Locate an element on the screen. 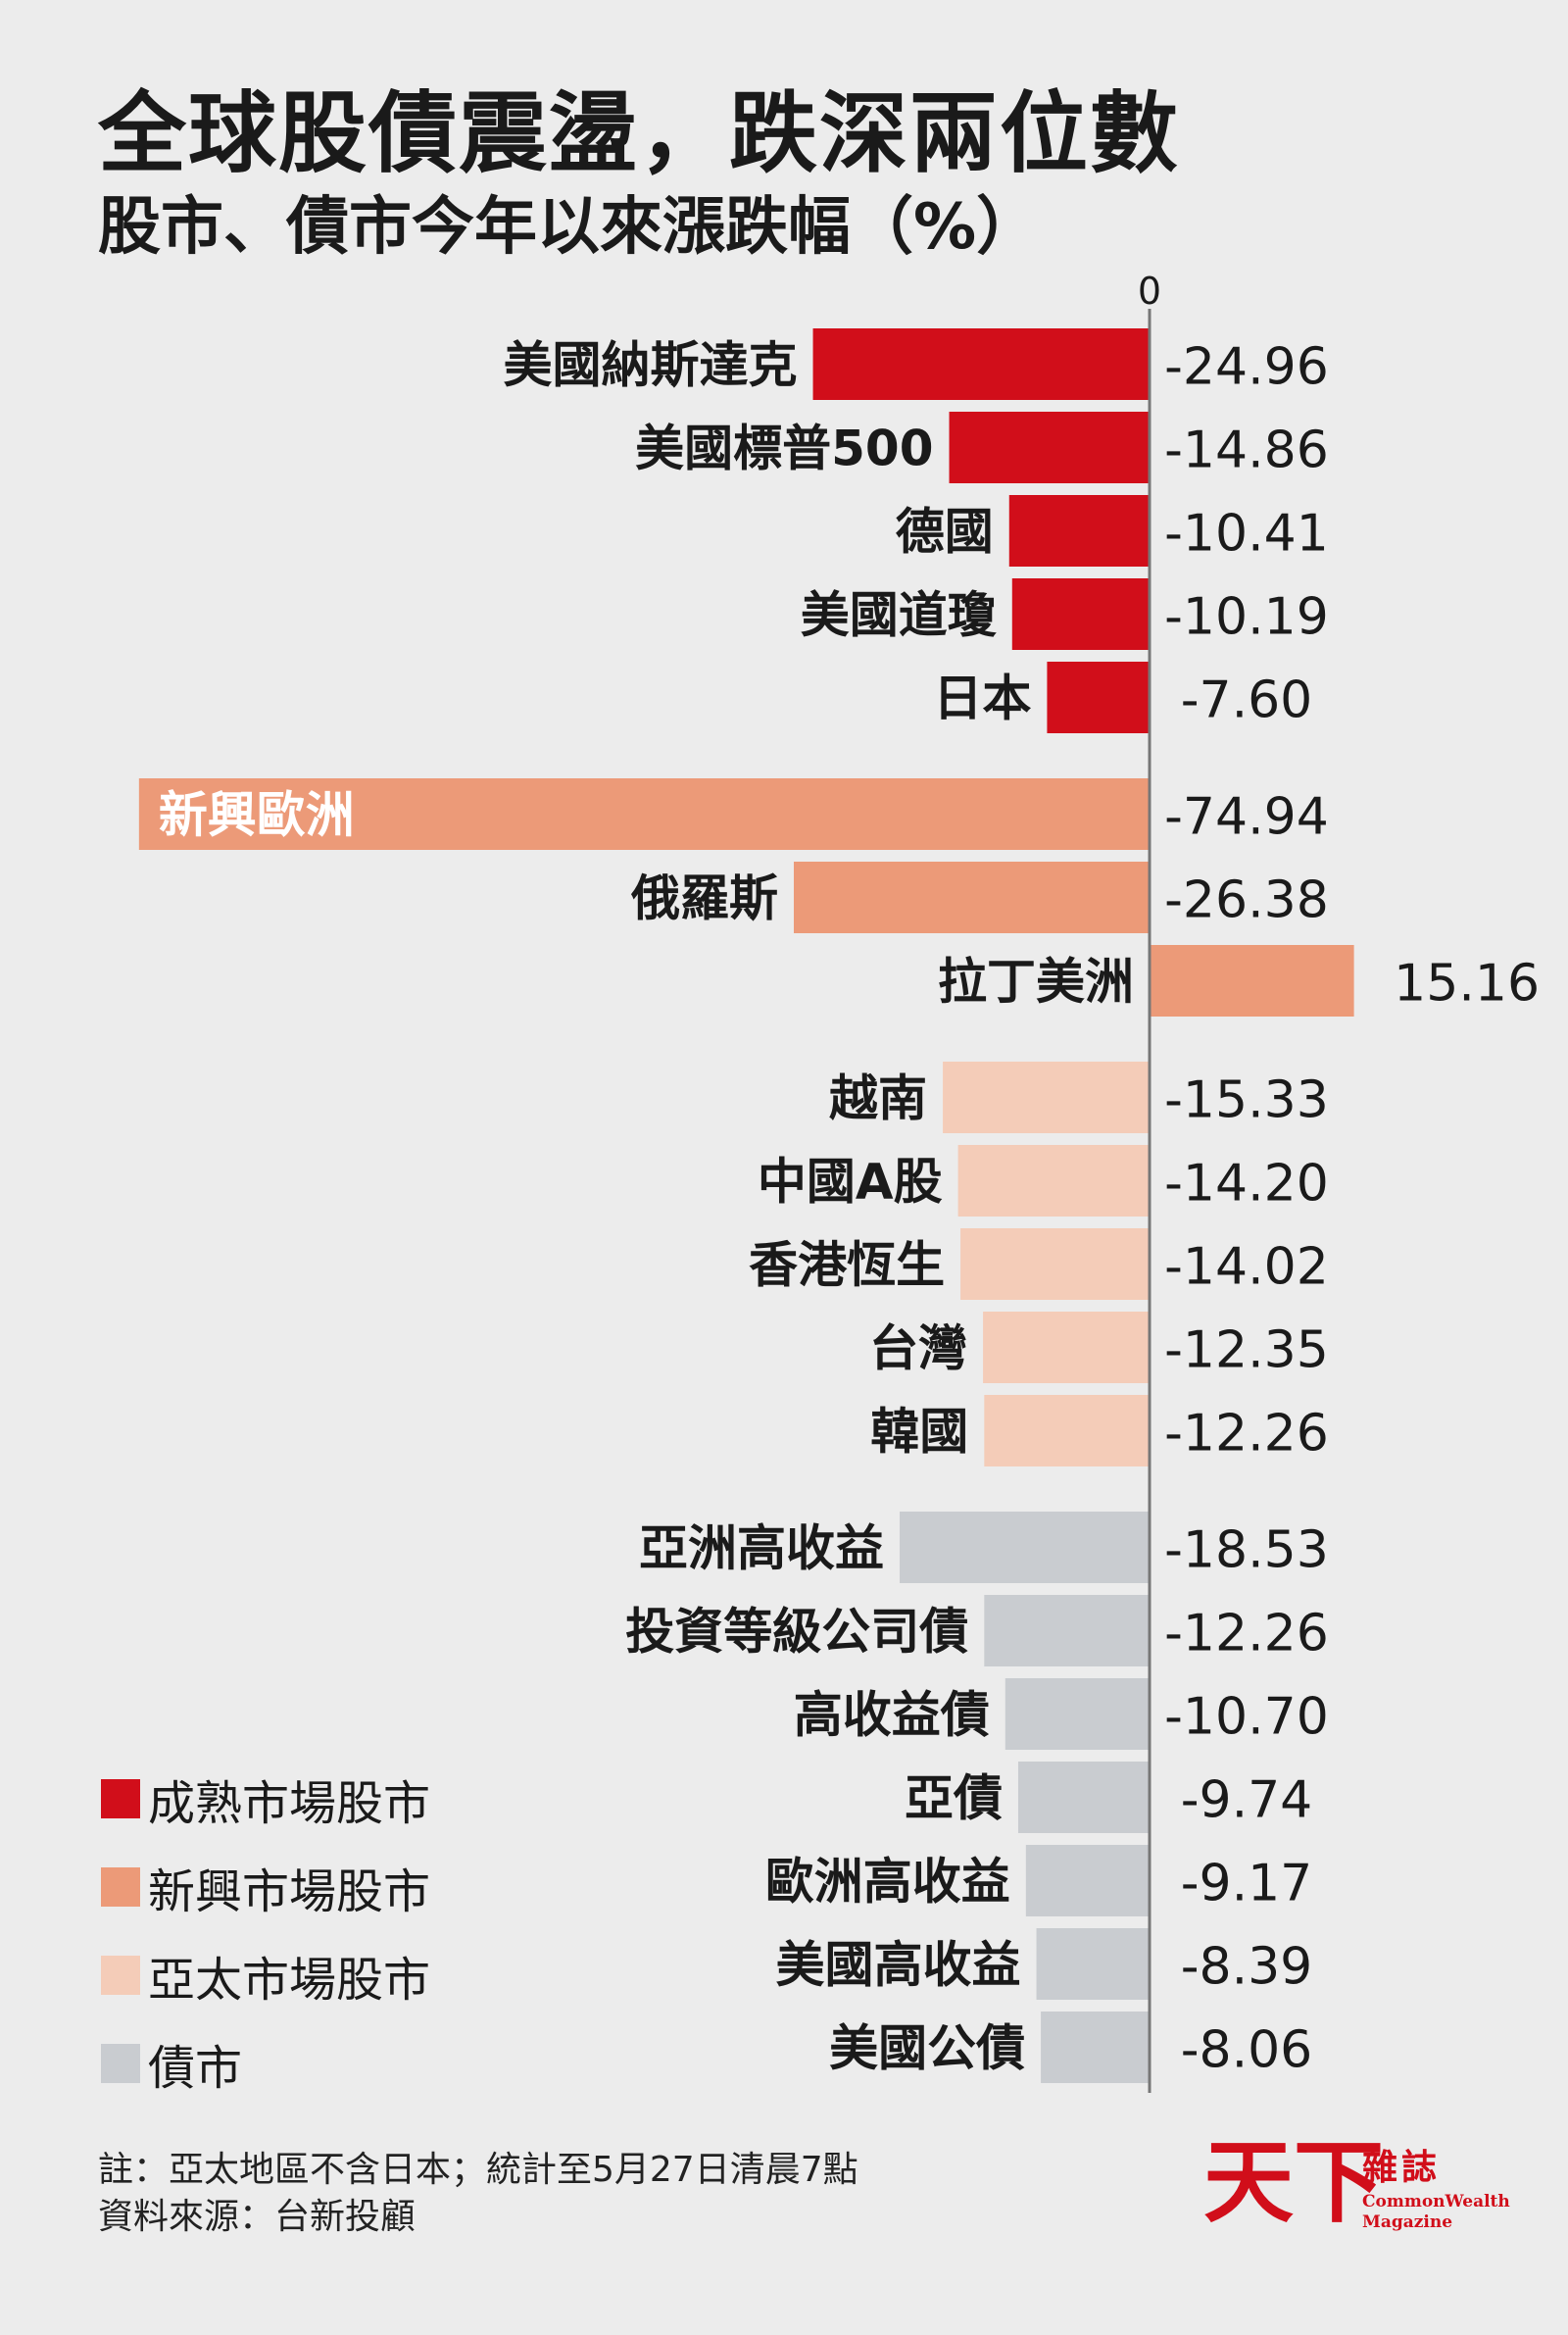 This screenshot has height=2335, width=1568. chart-subtitle: 股市、債市今年以來漲跌幅（%） is located at coordinates (569, 227).